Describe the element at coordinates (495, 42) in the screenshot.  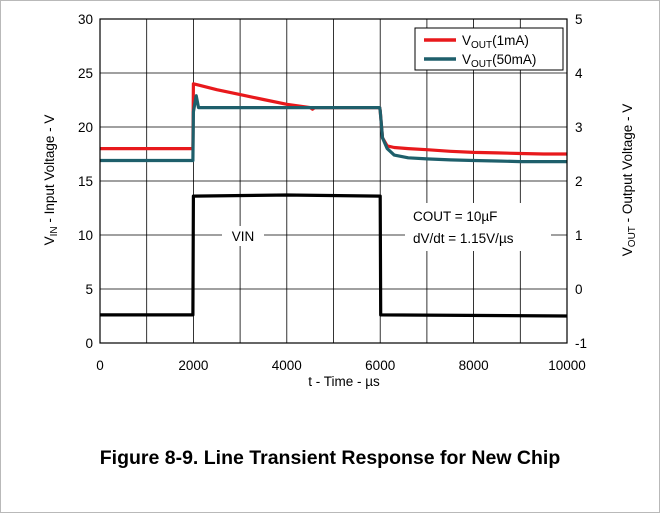
I see `legend-label-vout-1ma: VOUT(1mA)` at that location.